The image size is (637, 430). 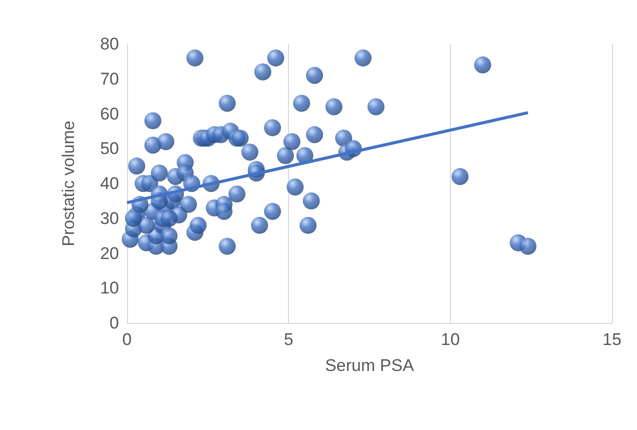 I want to click on y-tick-label: 40, so click(x=109, y=183).